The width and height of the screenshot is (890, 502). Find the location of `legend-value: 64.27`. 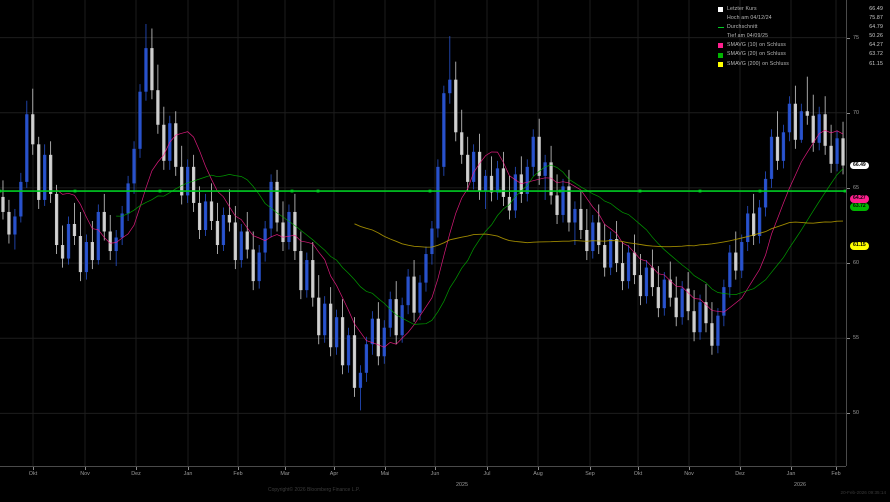

legend-value: 64.27 is located at coordinates (876, 45).